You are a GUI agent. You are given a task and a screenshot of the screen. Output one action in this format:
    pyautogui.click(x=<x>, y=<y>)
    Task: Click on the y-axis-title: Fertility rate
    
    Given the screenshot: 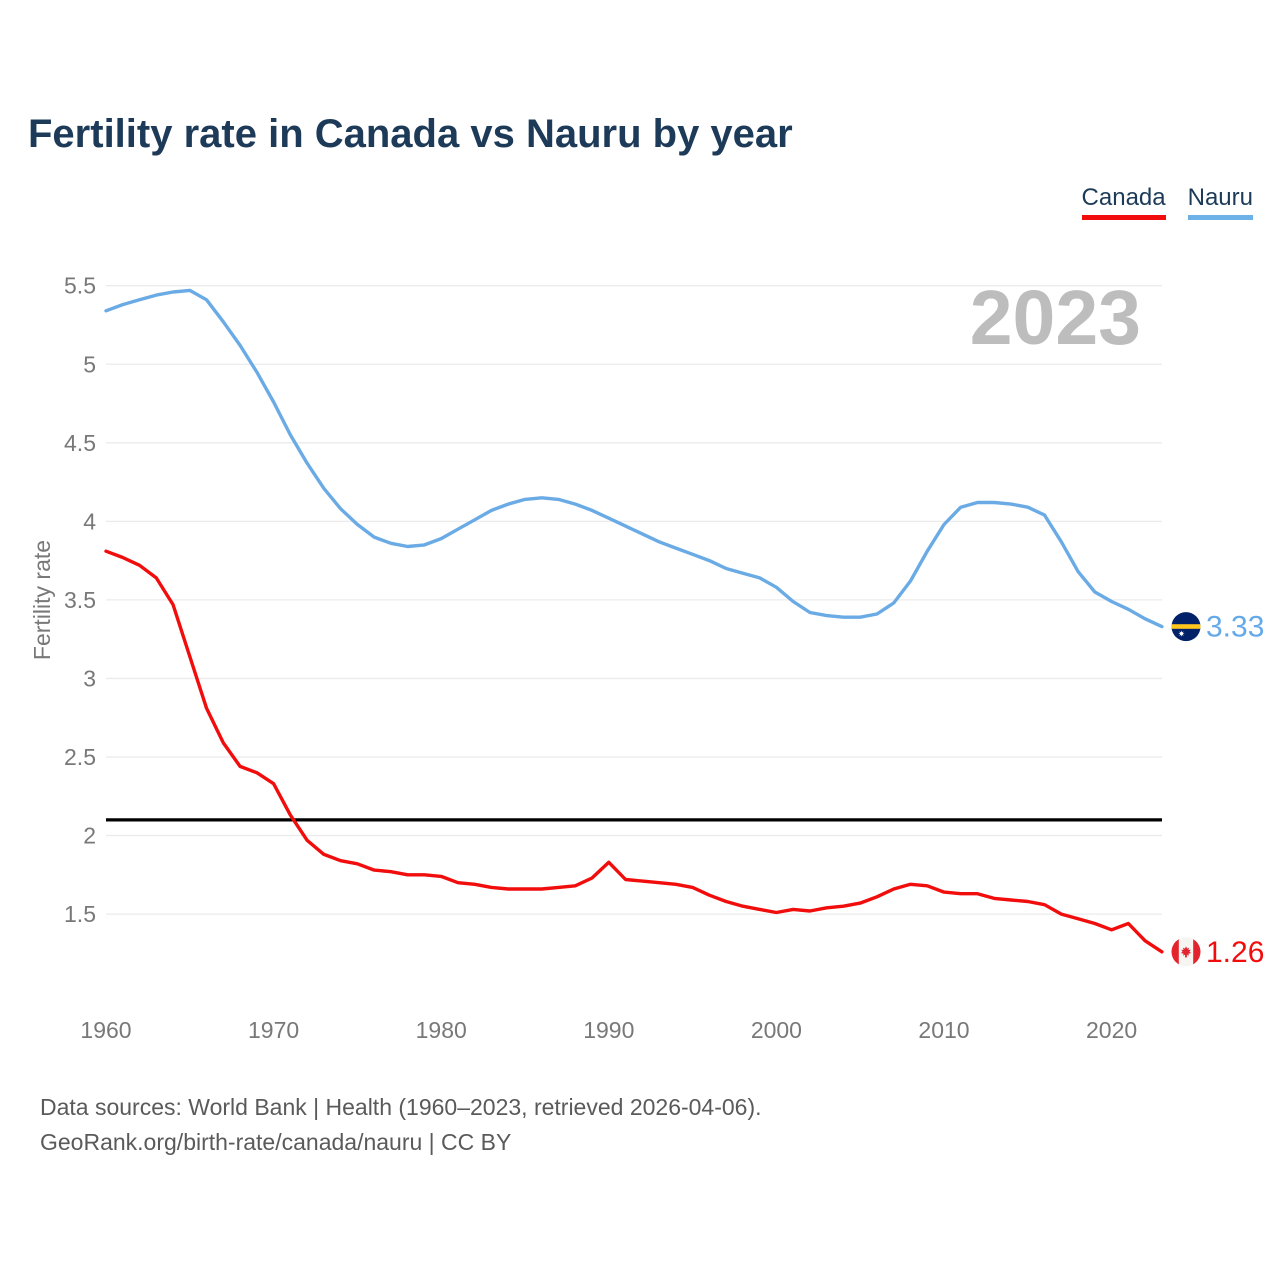 What is the action you would take?
    pyautogui.click(x=42, y=600)
    